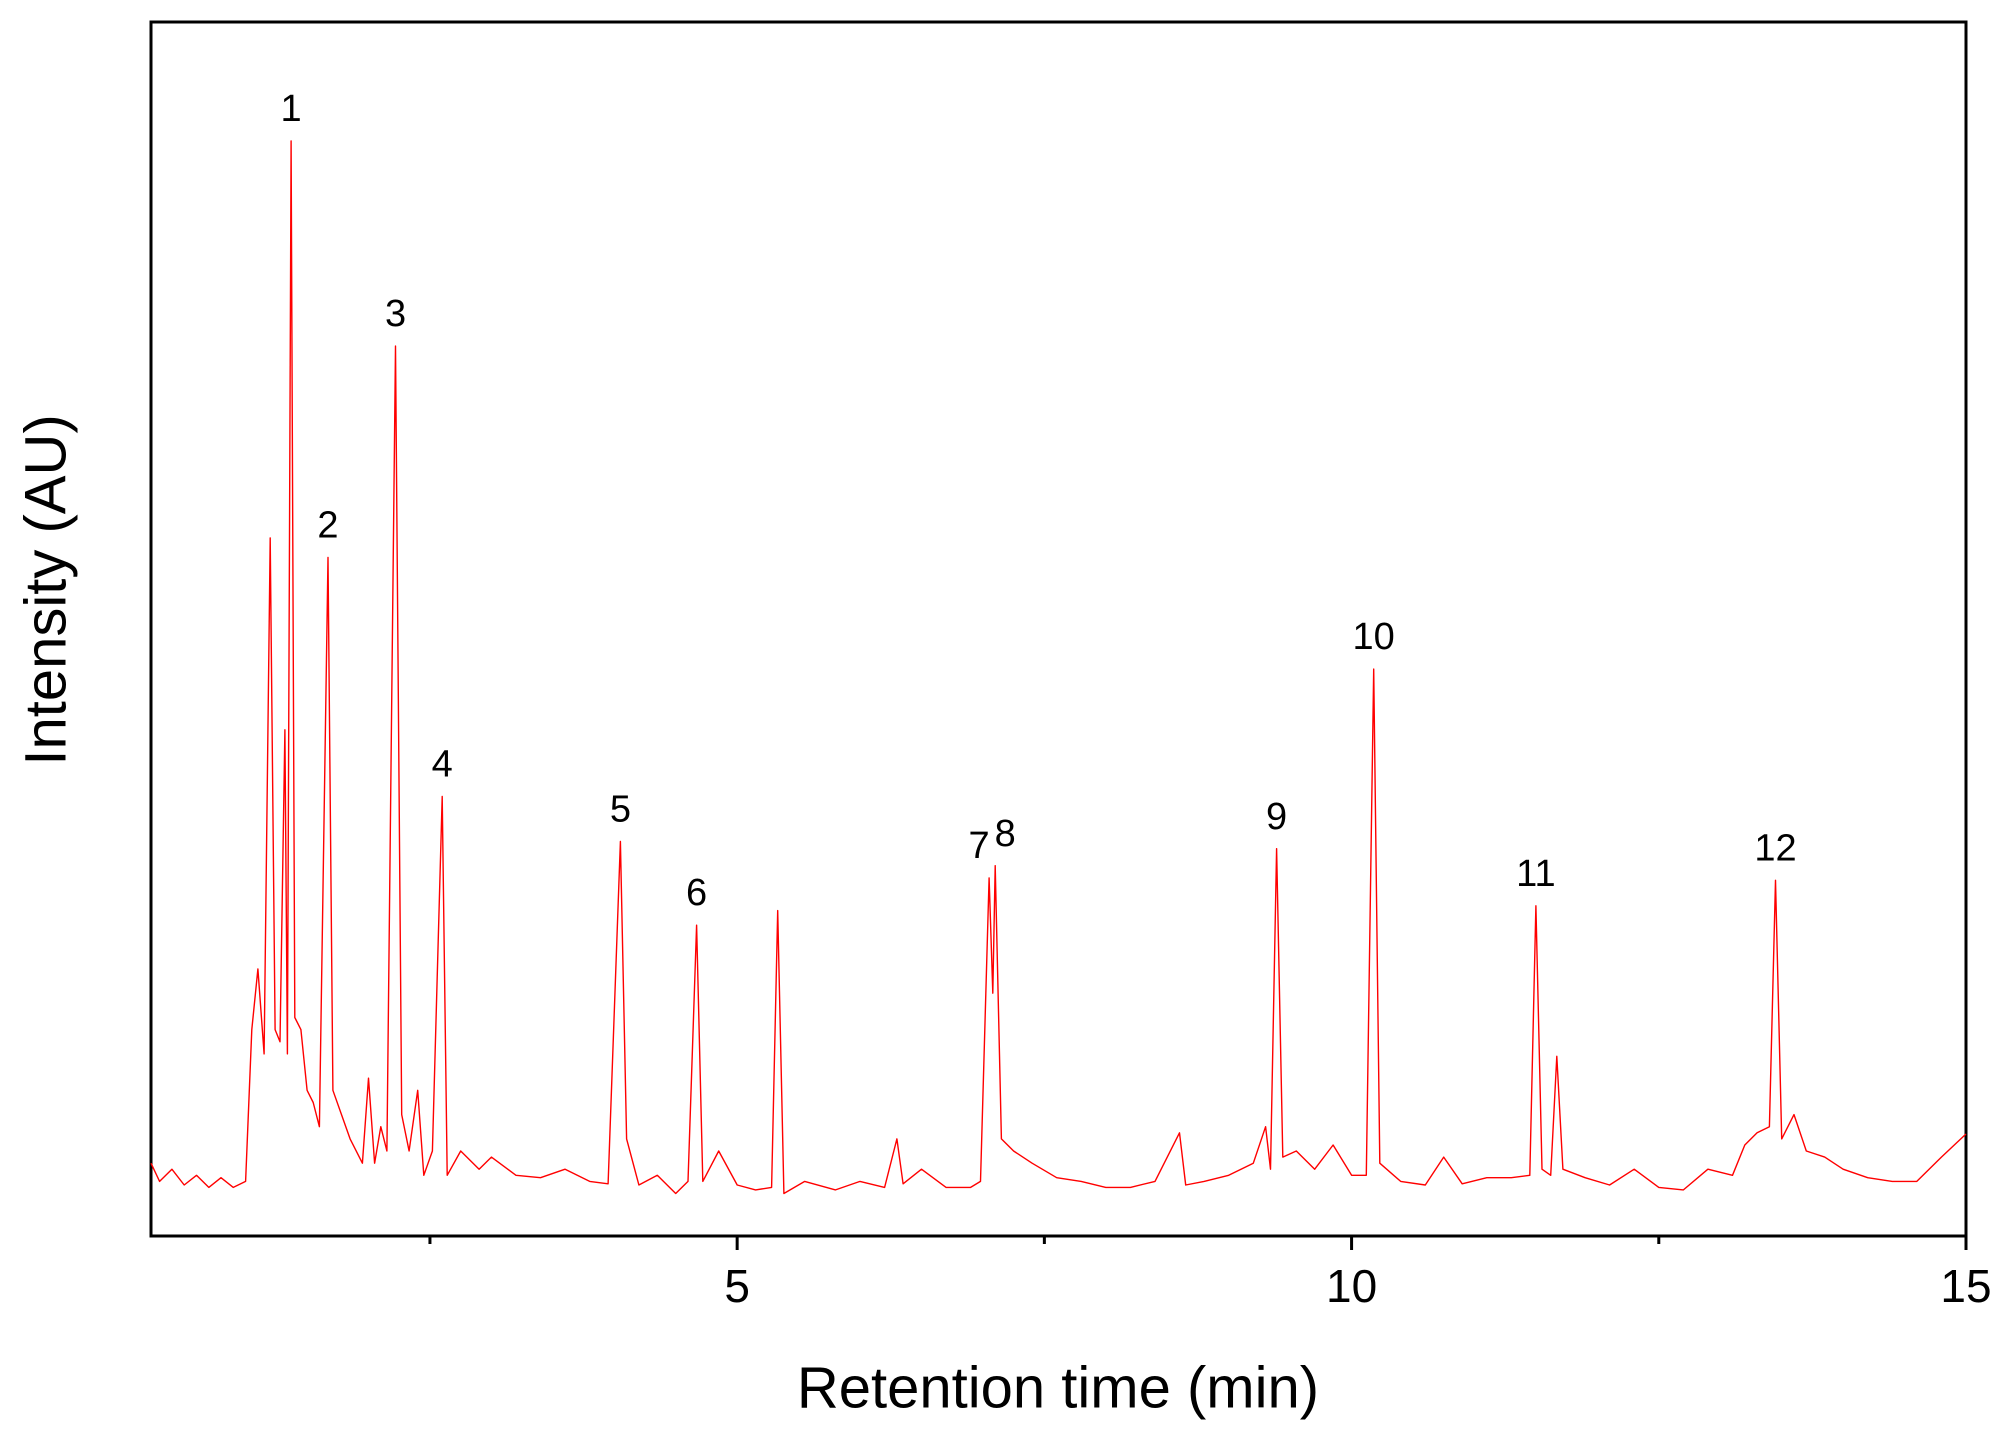 The height and width of the screenshot is (1445, 2008). I want to click on x-tick-label: 5, so click(737, 1286).